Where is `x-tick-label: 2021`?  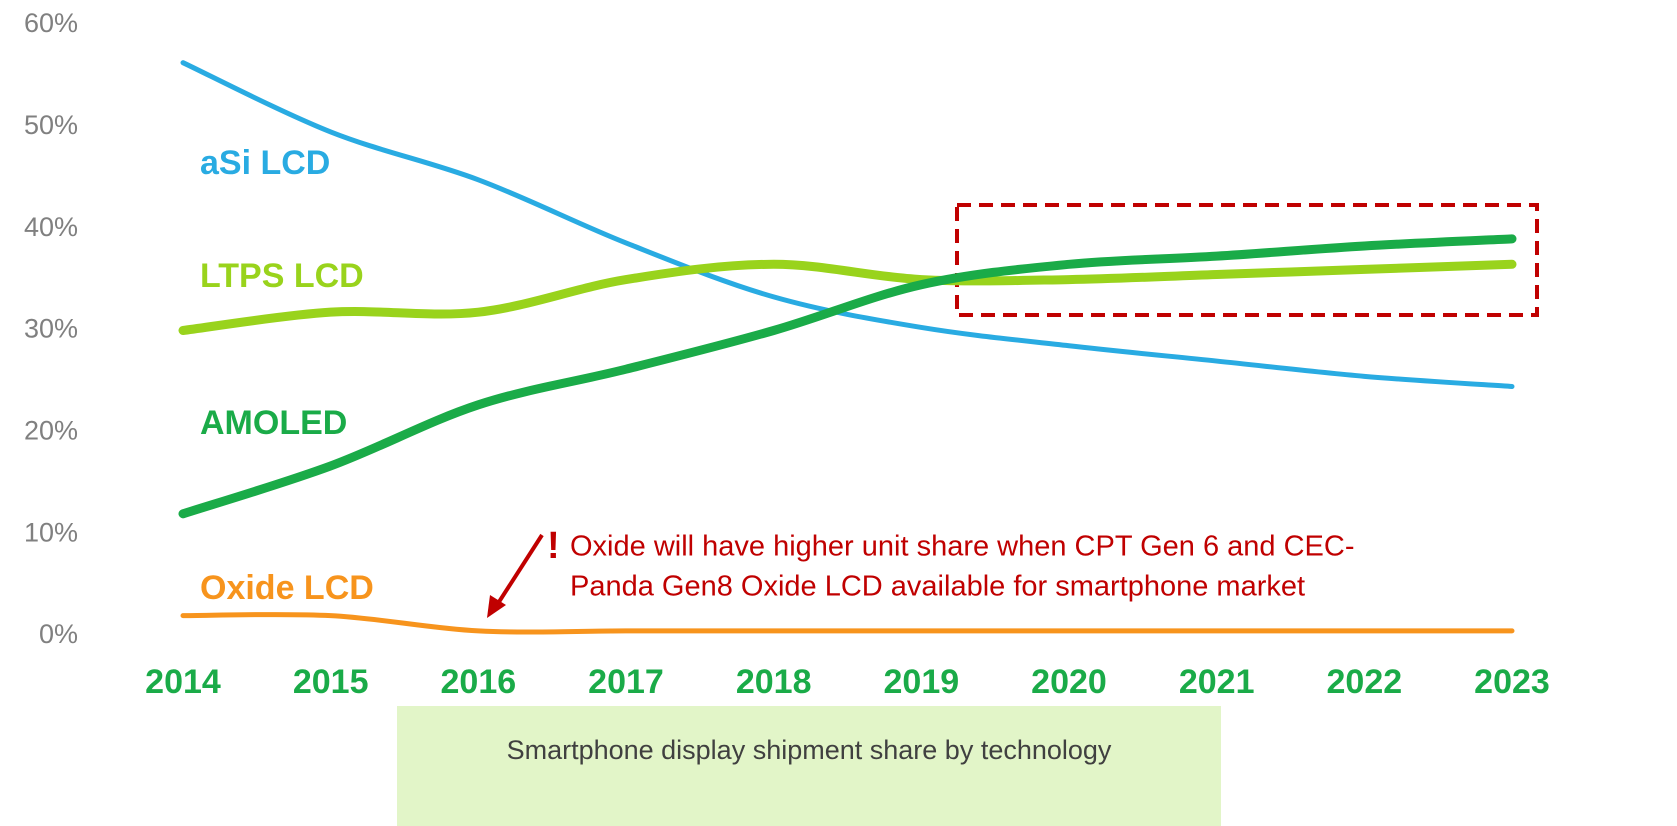
x-tick-label: 2021 is located at coordinates (1217, 682).